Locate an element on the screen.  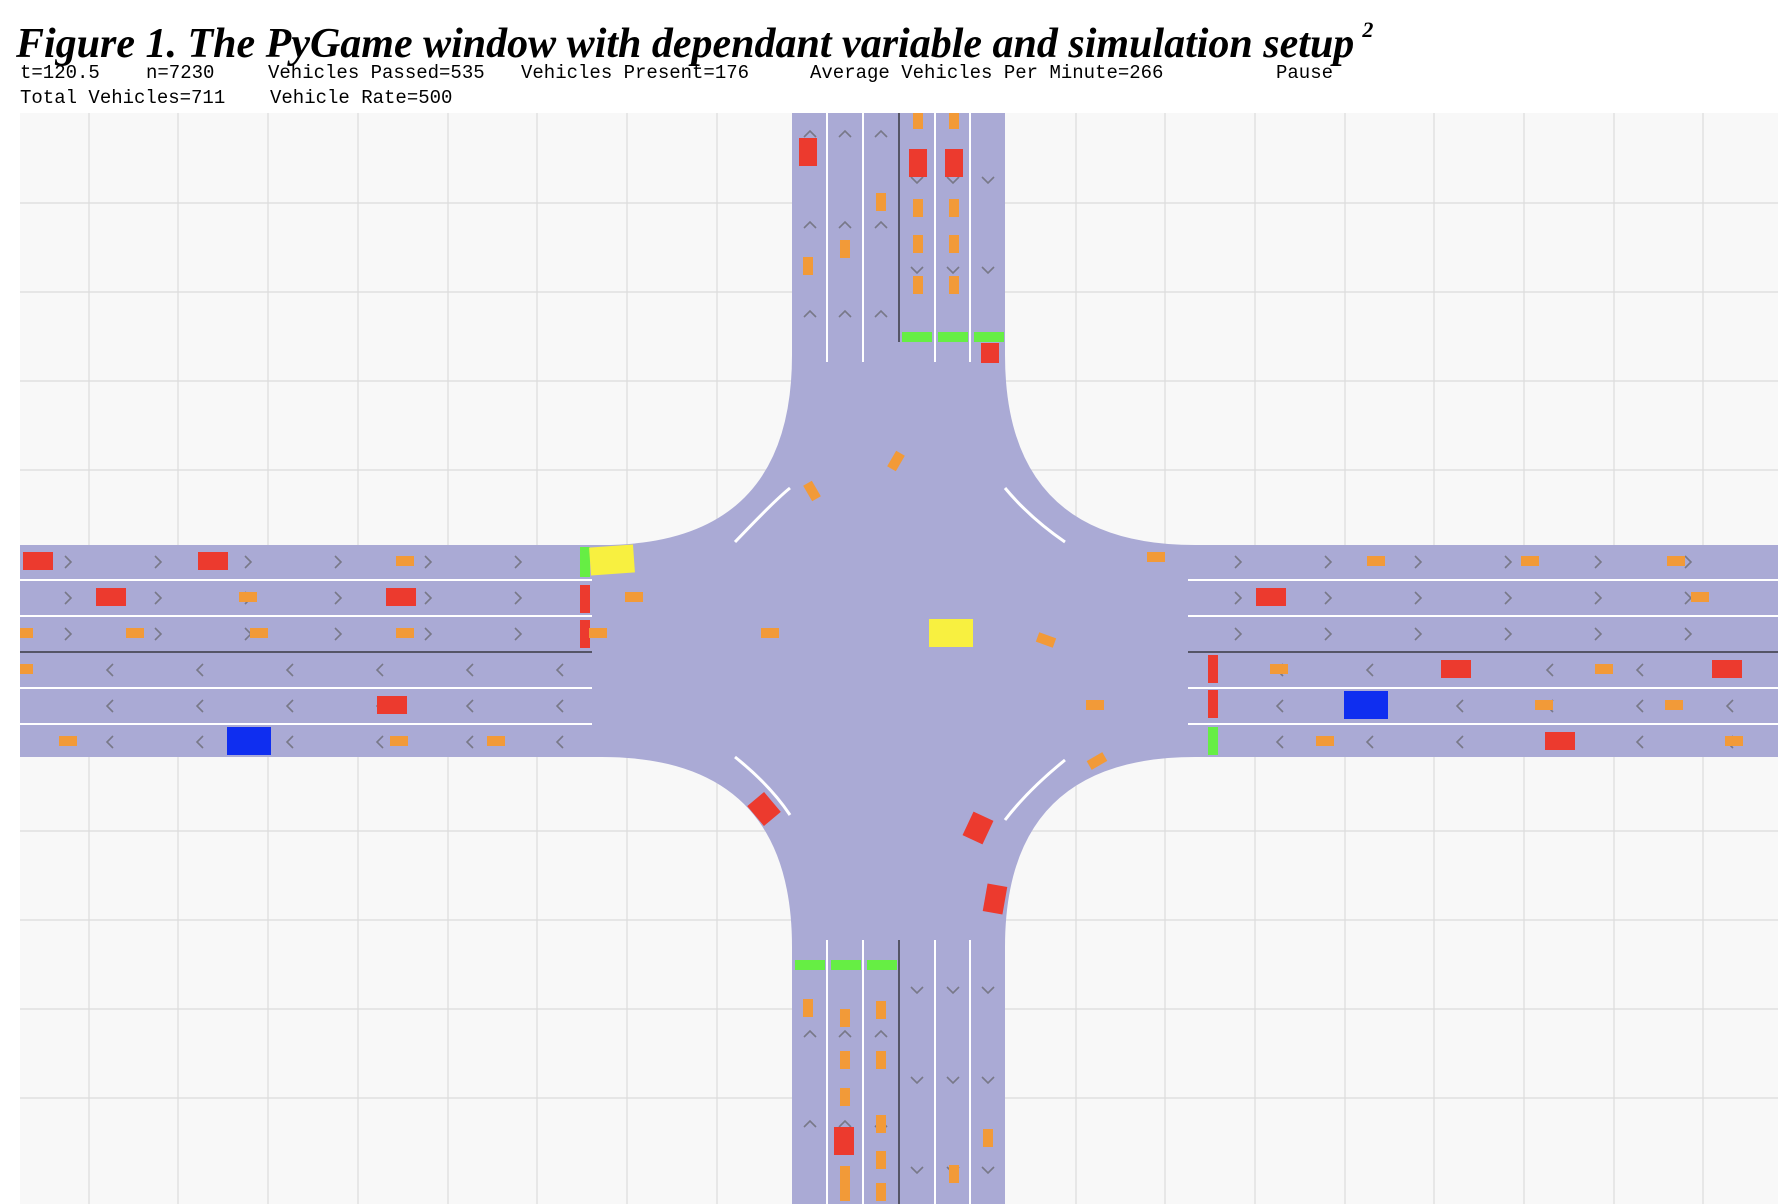
vehicles-passed: Vehicles Passed=535 is located at coordinates (376, 73).